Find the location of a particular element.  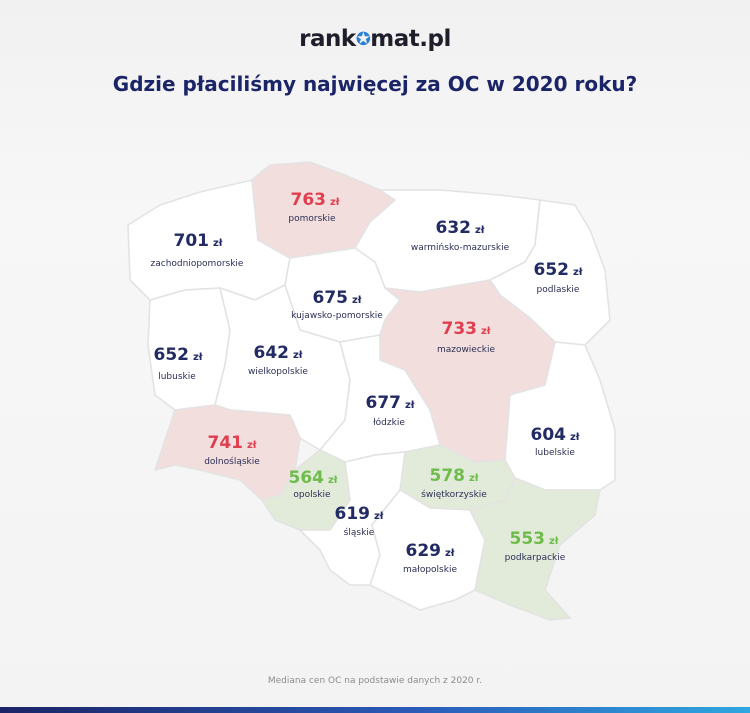

region-name-lubelskie: lubelskie is located at coordinates (555, 453).